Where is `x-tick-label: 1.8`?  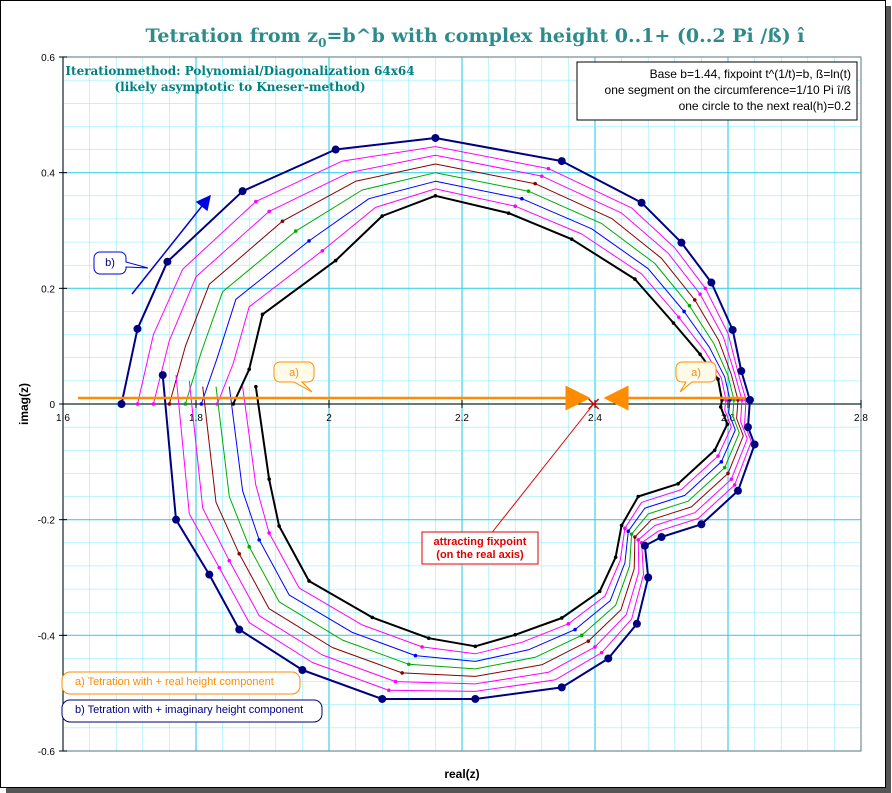 x-tick-label: 1.8 is located at coordinates (196, 418).